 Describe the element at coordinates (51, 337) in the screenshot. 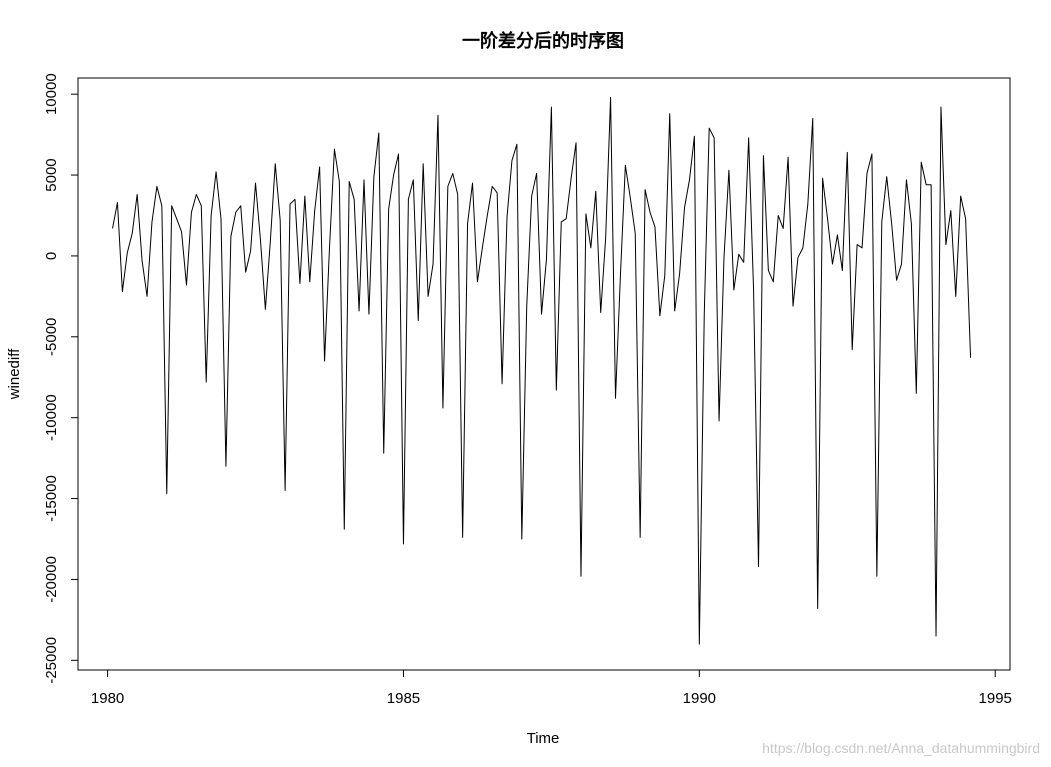

I see `y-tick-label: -5000` at that location.